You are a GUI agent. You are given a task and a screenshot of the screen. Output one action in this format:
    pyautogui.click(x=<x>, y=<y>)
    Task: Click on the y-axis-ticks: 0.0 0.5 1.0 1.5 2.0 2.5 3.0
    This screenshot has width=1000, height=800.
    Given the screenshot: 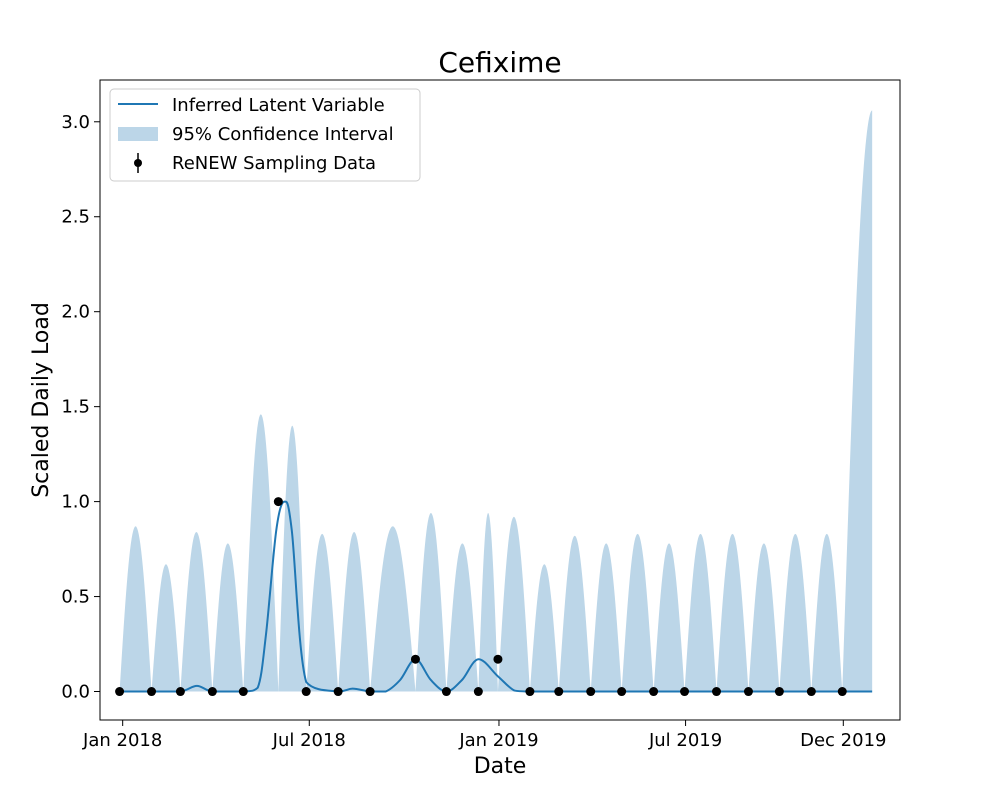 What is the action you would take?
    pyautogui.click(x=80, y=407)
    